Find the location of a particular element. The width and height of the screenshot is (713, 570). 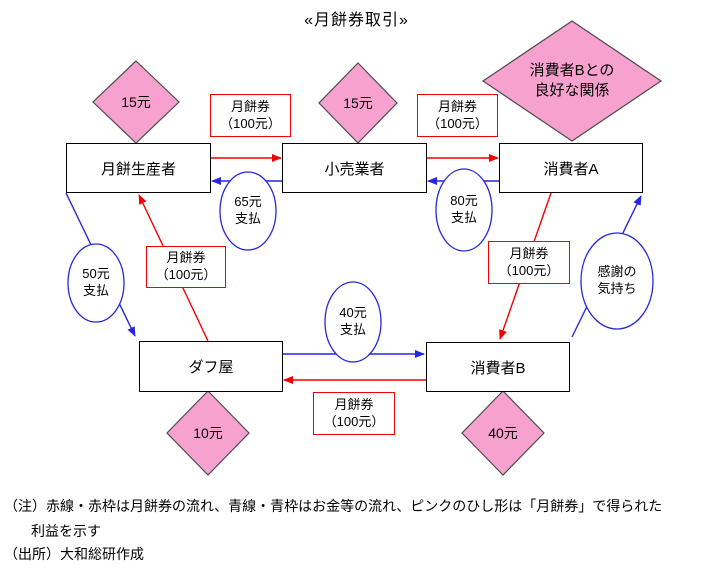

payment-ellipse-65yuan is located at coordinates (248, 211).